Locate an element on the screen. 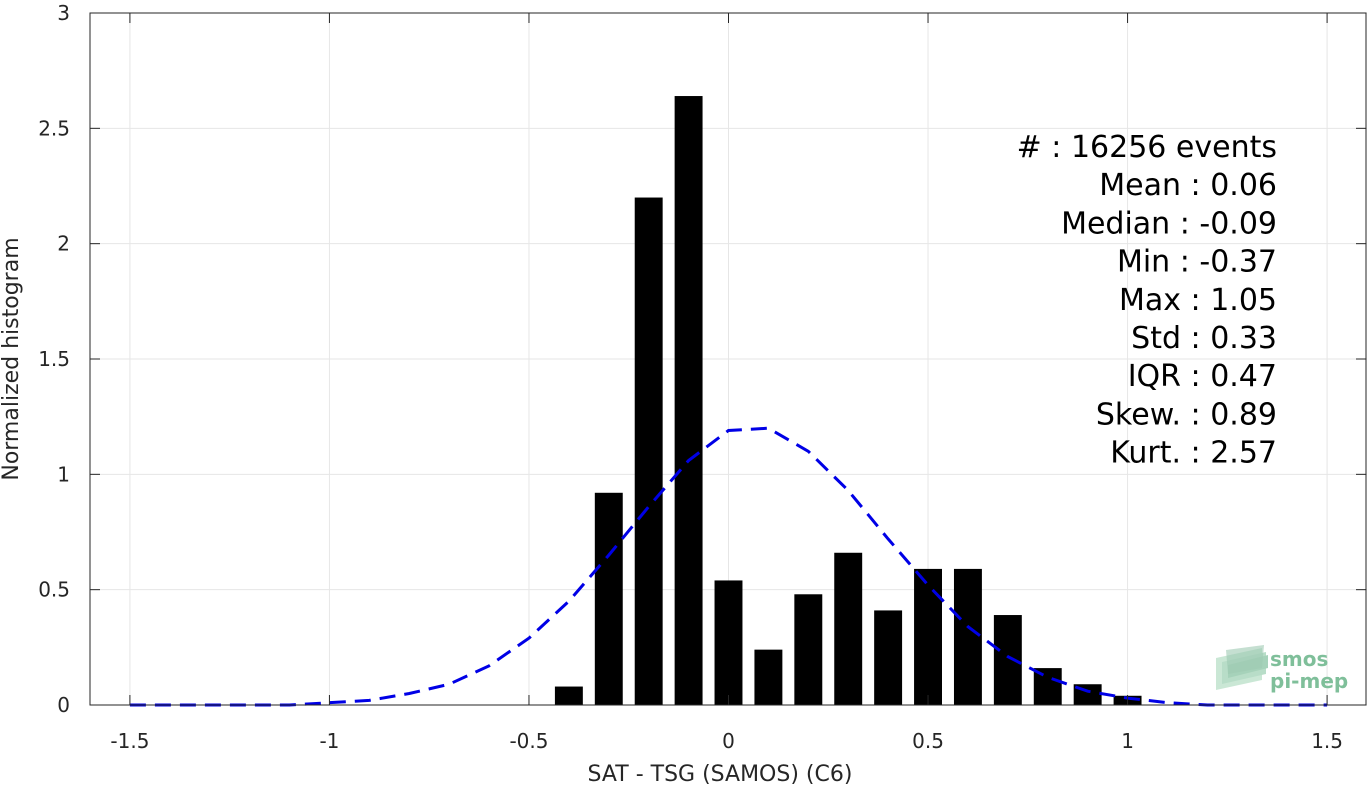 The height and width of the screenshot is (785, 1367). x-axis-label: SAT - TSG (SAMOS) (C6) is located at coordinates (720, 773).